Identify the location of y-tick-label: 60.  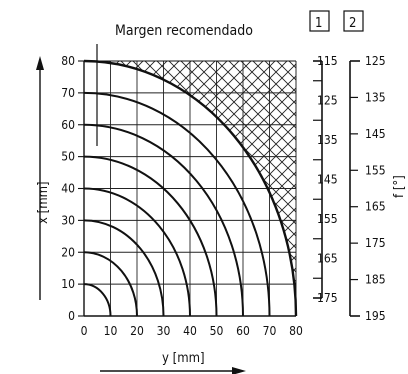
(68, 125).